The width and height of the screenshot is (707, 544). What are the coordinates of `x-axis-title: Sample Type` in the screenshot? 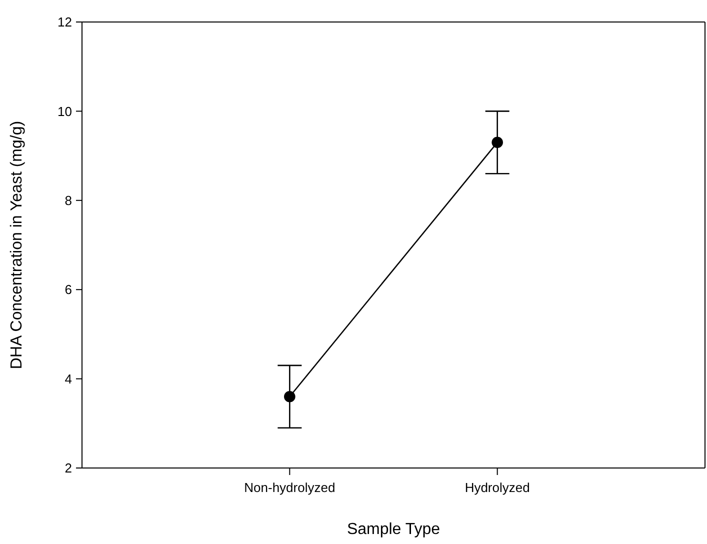 It's located at (393, 529).